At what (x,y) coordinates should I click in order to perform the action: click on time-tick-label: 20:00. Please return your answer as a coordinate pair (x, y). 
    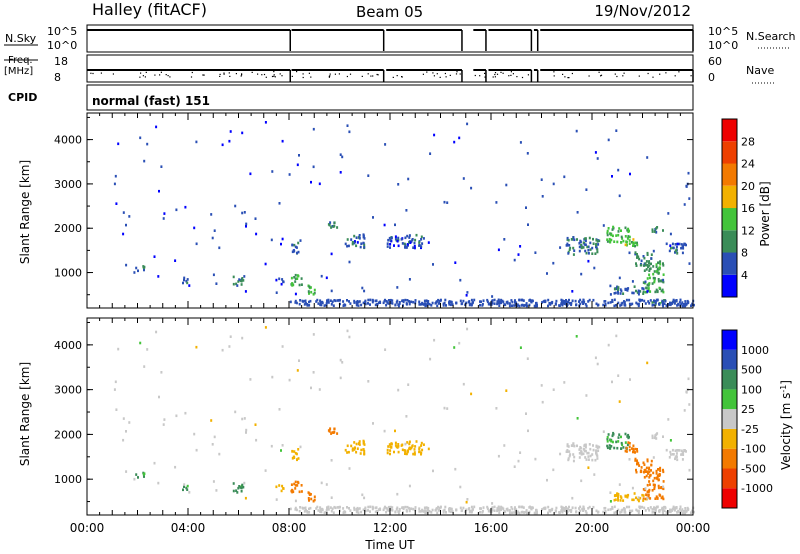
    Looking at the image, I should click on (592, 528).